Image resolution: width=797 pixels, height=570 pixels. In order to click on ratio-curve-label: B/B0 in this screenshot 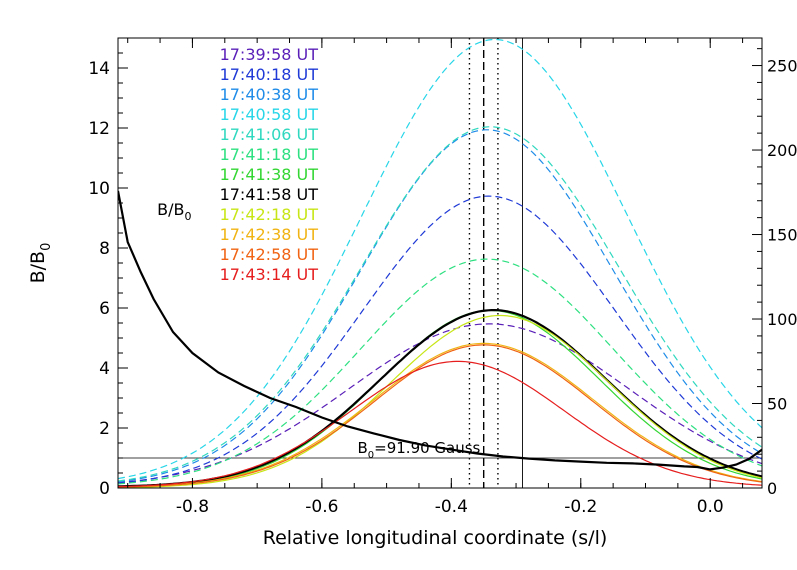, I will do `click(174, 211)`.